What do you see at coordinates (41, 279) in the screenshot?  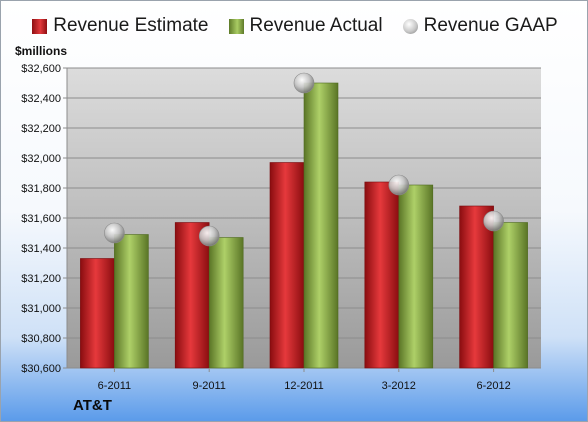 I see `y-tick-label: $31,200` at bounding box center [41, 279].